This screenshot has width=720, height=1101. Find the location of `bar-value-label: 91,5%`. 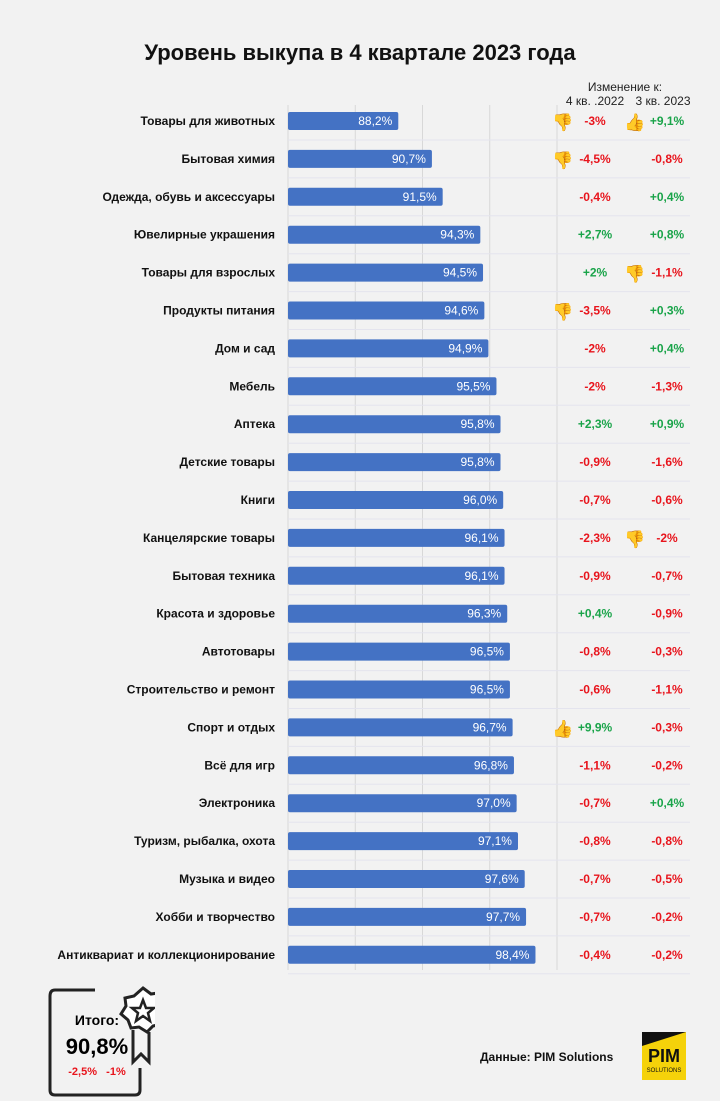

bar-value-label: 91,5% is located at coordinates (420, 197).